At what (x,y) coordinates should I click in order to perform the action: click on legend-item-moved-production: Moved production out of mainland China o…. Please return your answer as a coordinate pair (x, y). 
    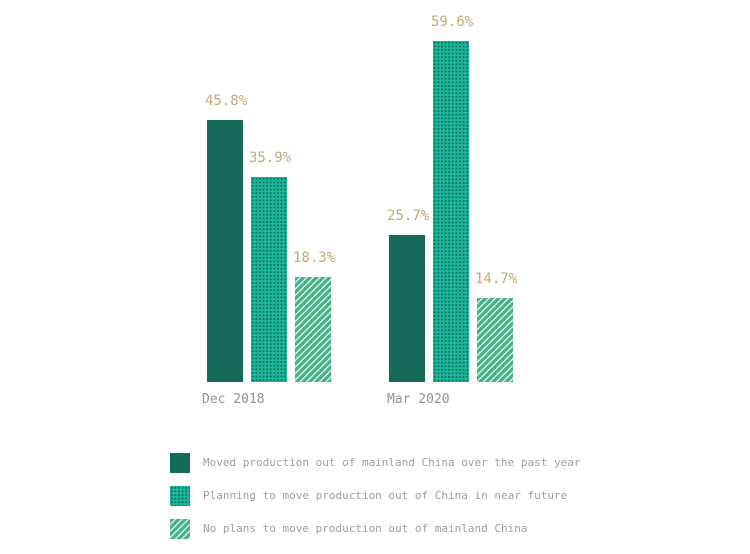
    Looking at the image, I should click on (375, 463).